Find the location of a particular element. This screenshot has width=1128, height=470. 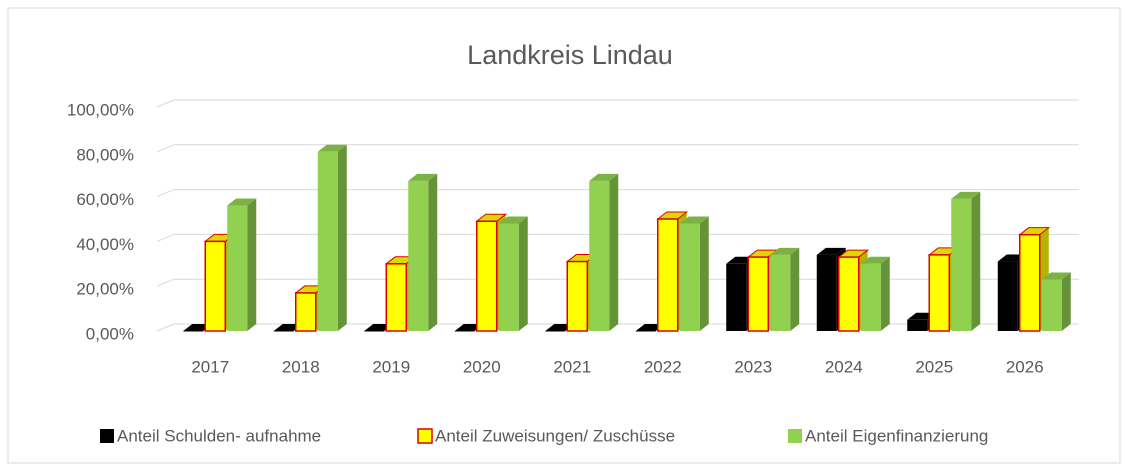

legend-label: Anteil Schulden- aufnahme is located at coordinates (219, 435).